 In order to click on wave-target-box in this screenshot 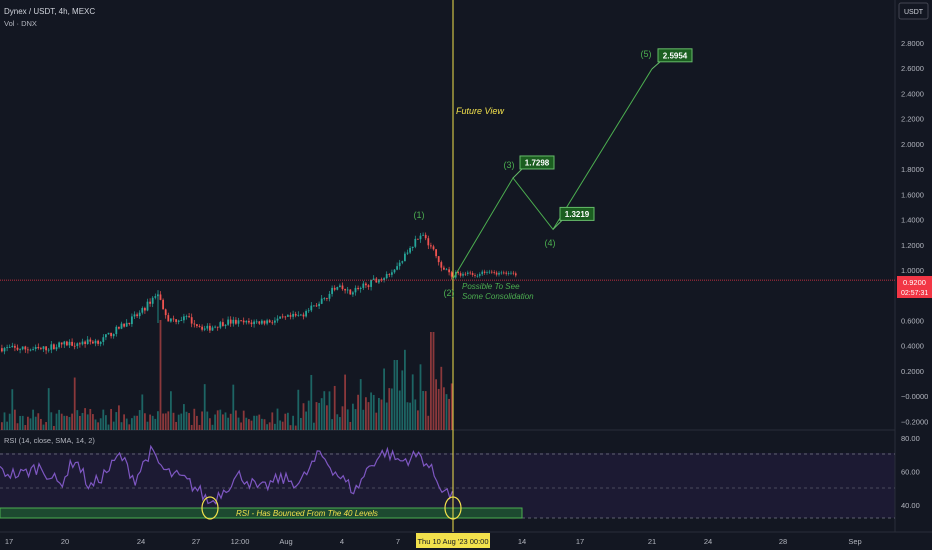, I will do `click(577, 213)`.